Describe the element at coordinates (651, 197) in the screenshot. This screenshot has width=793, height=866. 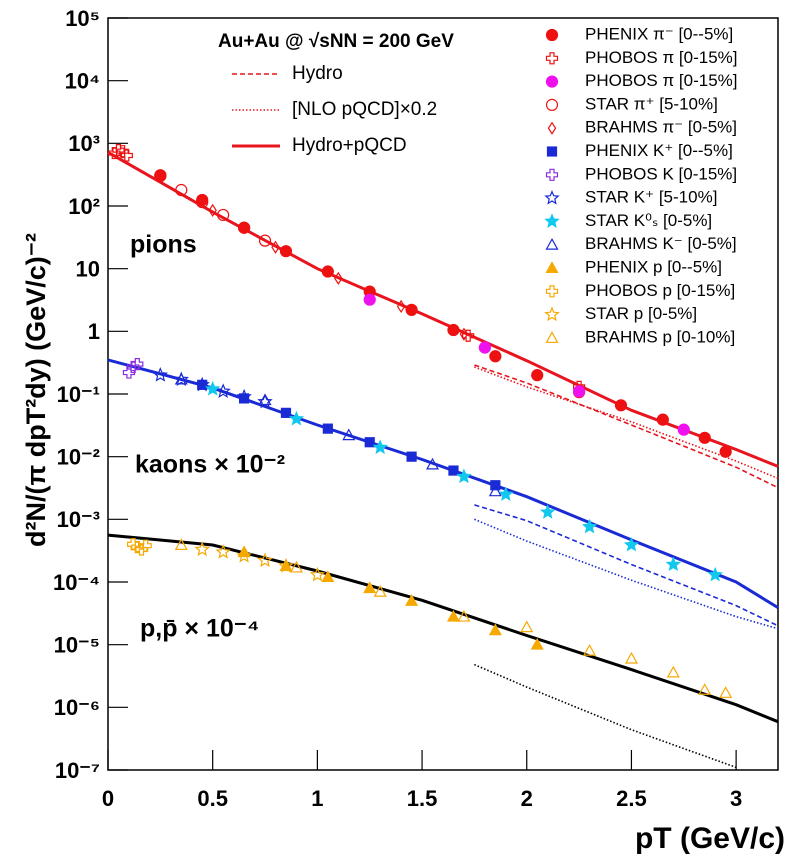
I see `legend-label: STAR K⁺ [5-10%]` at that location.